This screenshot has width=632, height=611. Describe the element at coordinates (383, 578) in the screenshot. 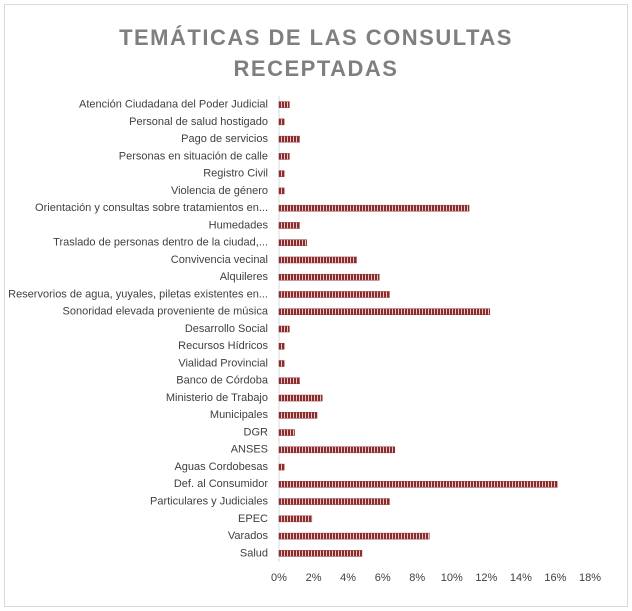

I see `x-tick-label: 6%` at that location.